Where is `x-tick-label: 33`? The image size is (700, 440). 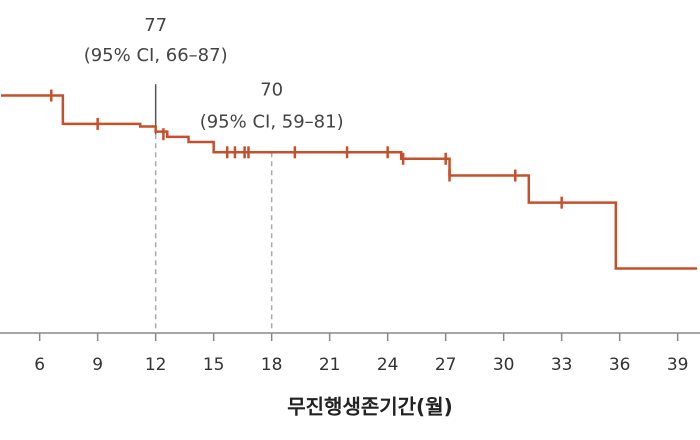 x-tick-label: 33 is located at coordinates (562, 365).